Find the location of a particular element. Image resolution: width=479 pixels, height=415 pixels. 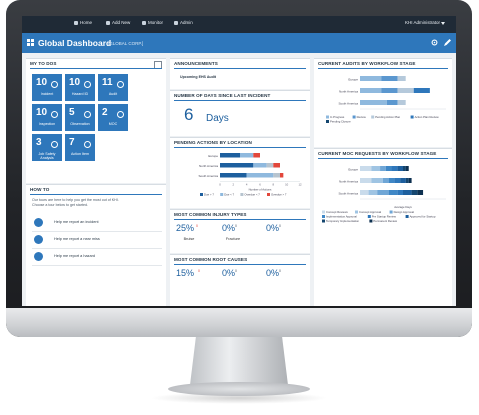

todo-tile-audit: 11 Audit is located at coordinates (113, 87).